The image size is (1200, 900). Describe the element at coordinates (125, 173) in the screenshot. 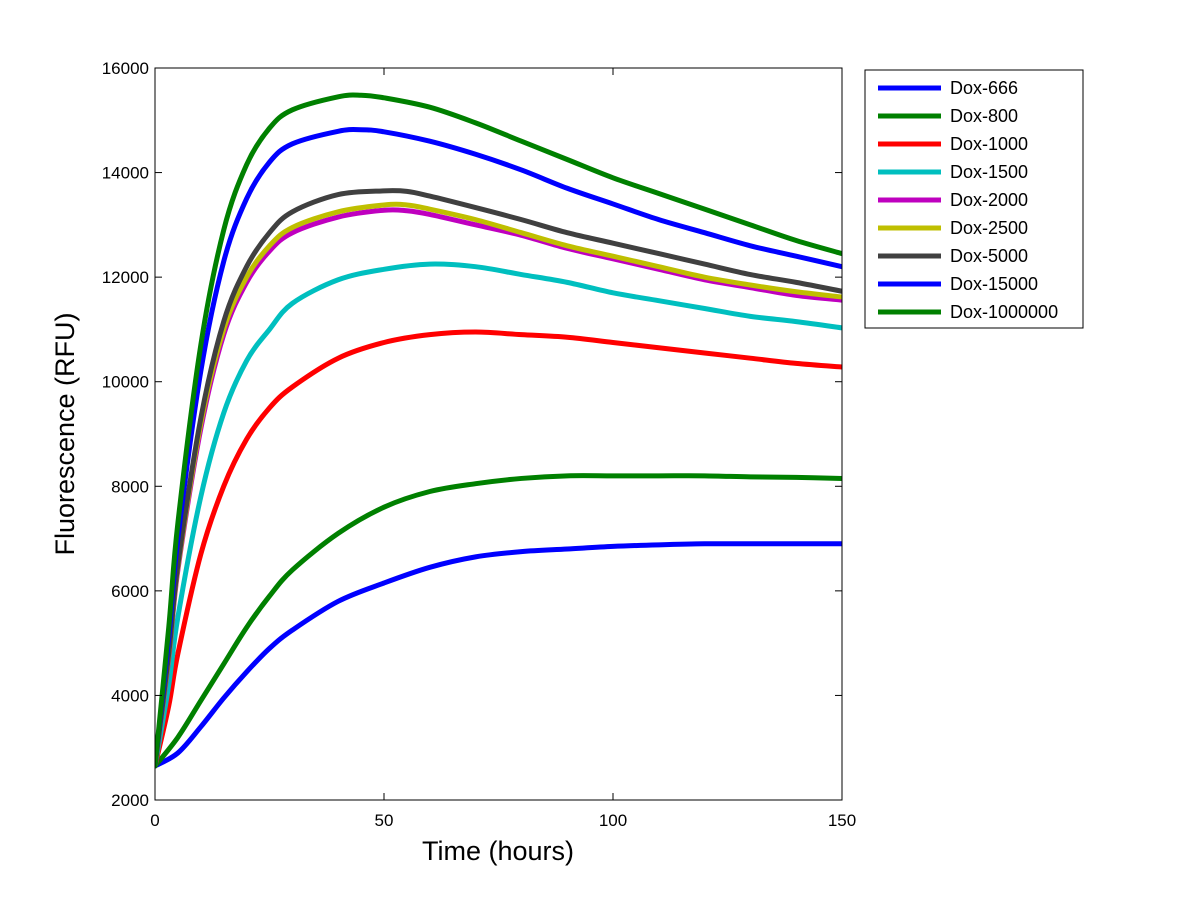

I see `y-tick-label: 14000` at that location.